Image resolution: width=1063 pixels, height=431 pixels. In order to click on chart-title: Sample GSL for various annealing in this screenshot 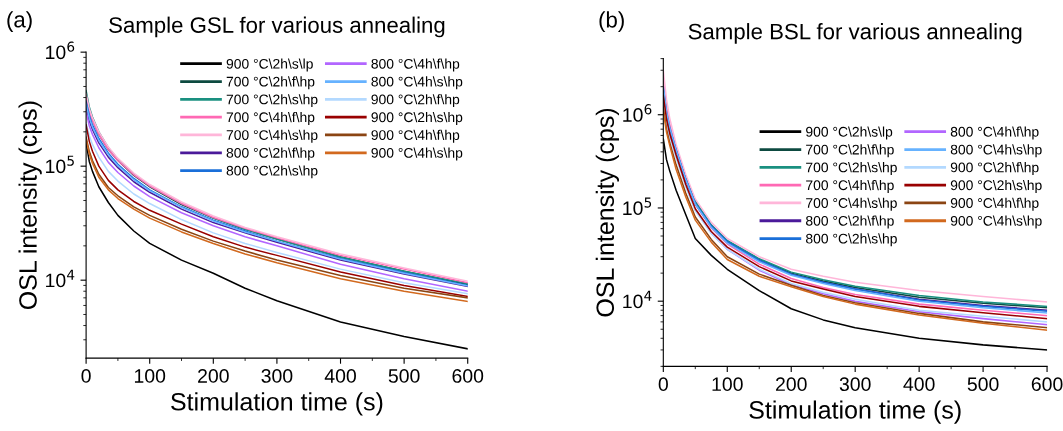, I will do `click(277, 27)`.